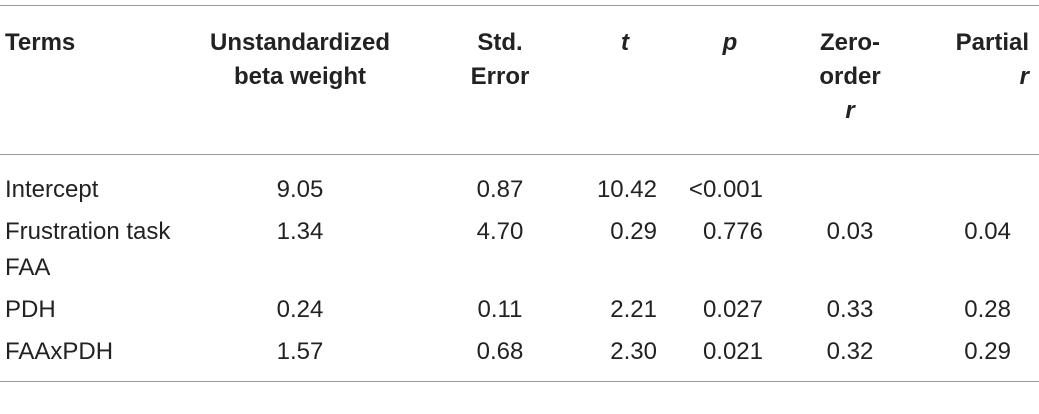 This screenshot has width=1039, height=414. I want to click on table-row: PDH 0.24 0.11 2.21 0.027 0.33 0.28, so click(519, 307).